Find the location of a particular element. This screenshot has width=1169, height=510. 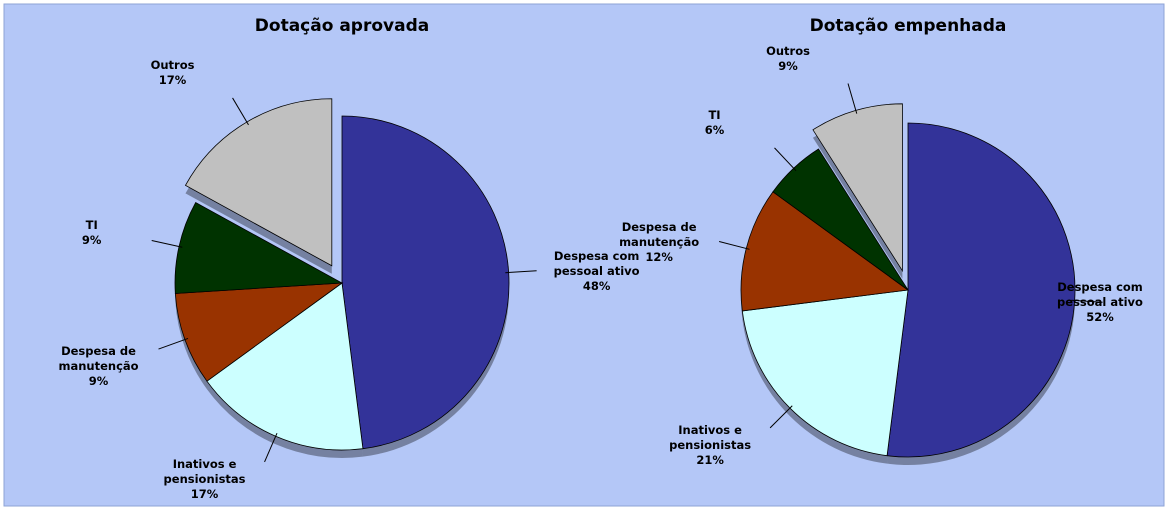

slice-value-label: 12% is located at coordinates (659, 256).